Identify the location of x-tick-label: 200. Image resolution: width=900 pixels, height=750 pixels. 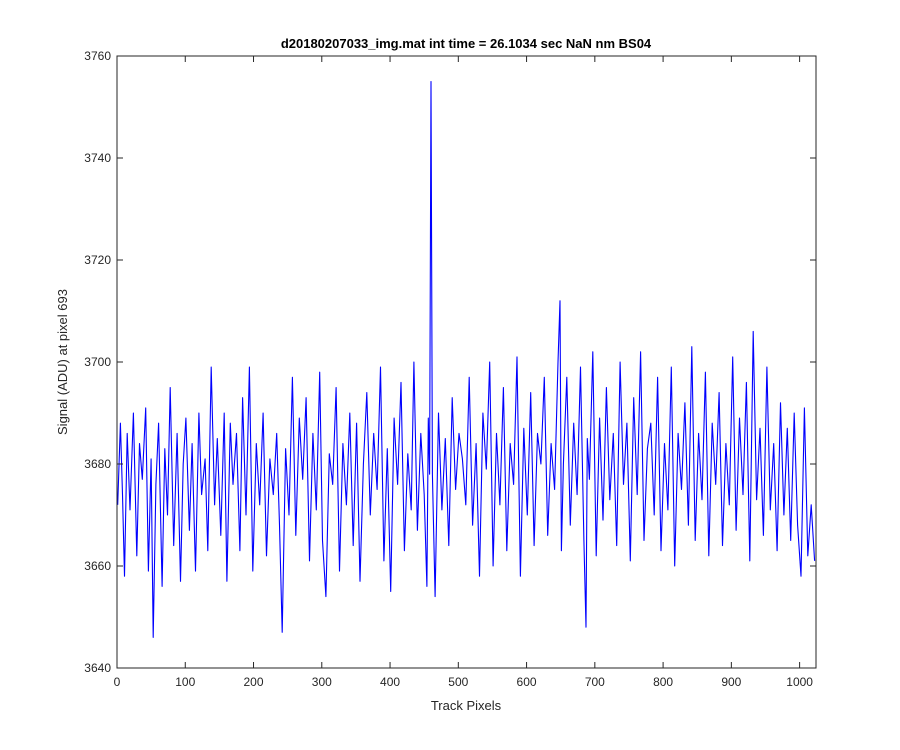
(254, 682).